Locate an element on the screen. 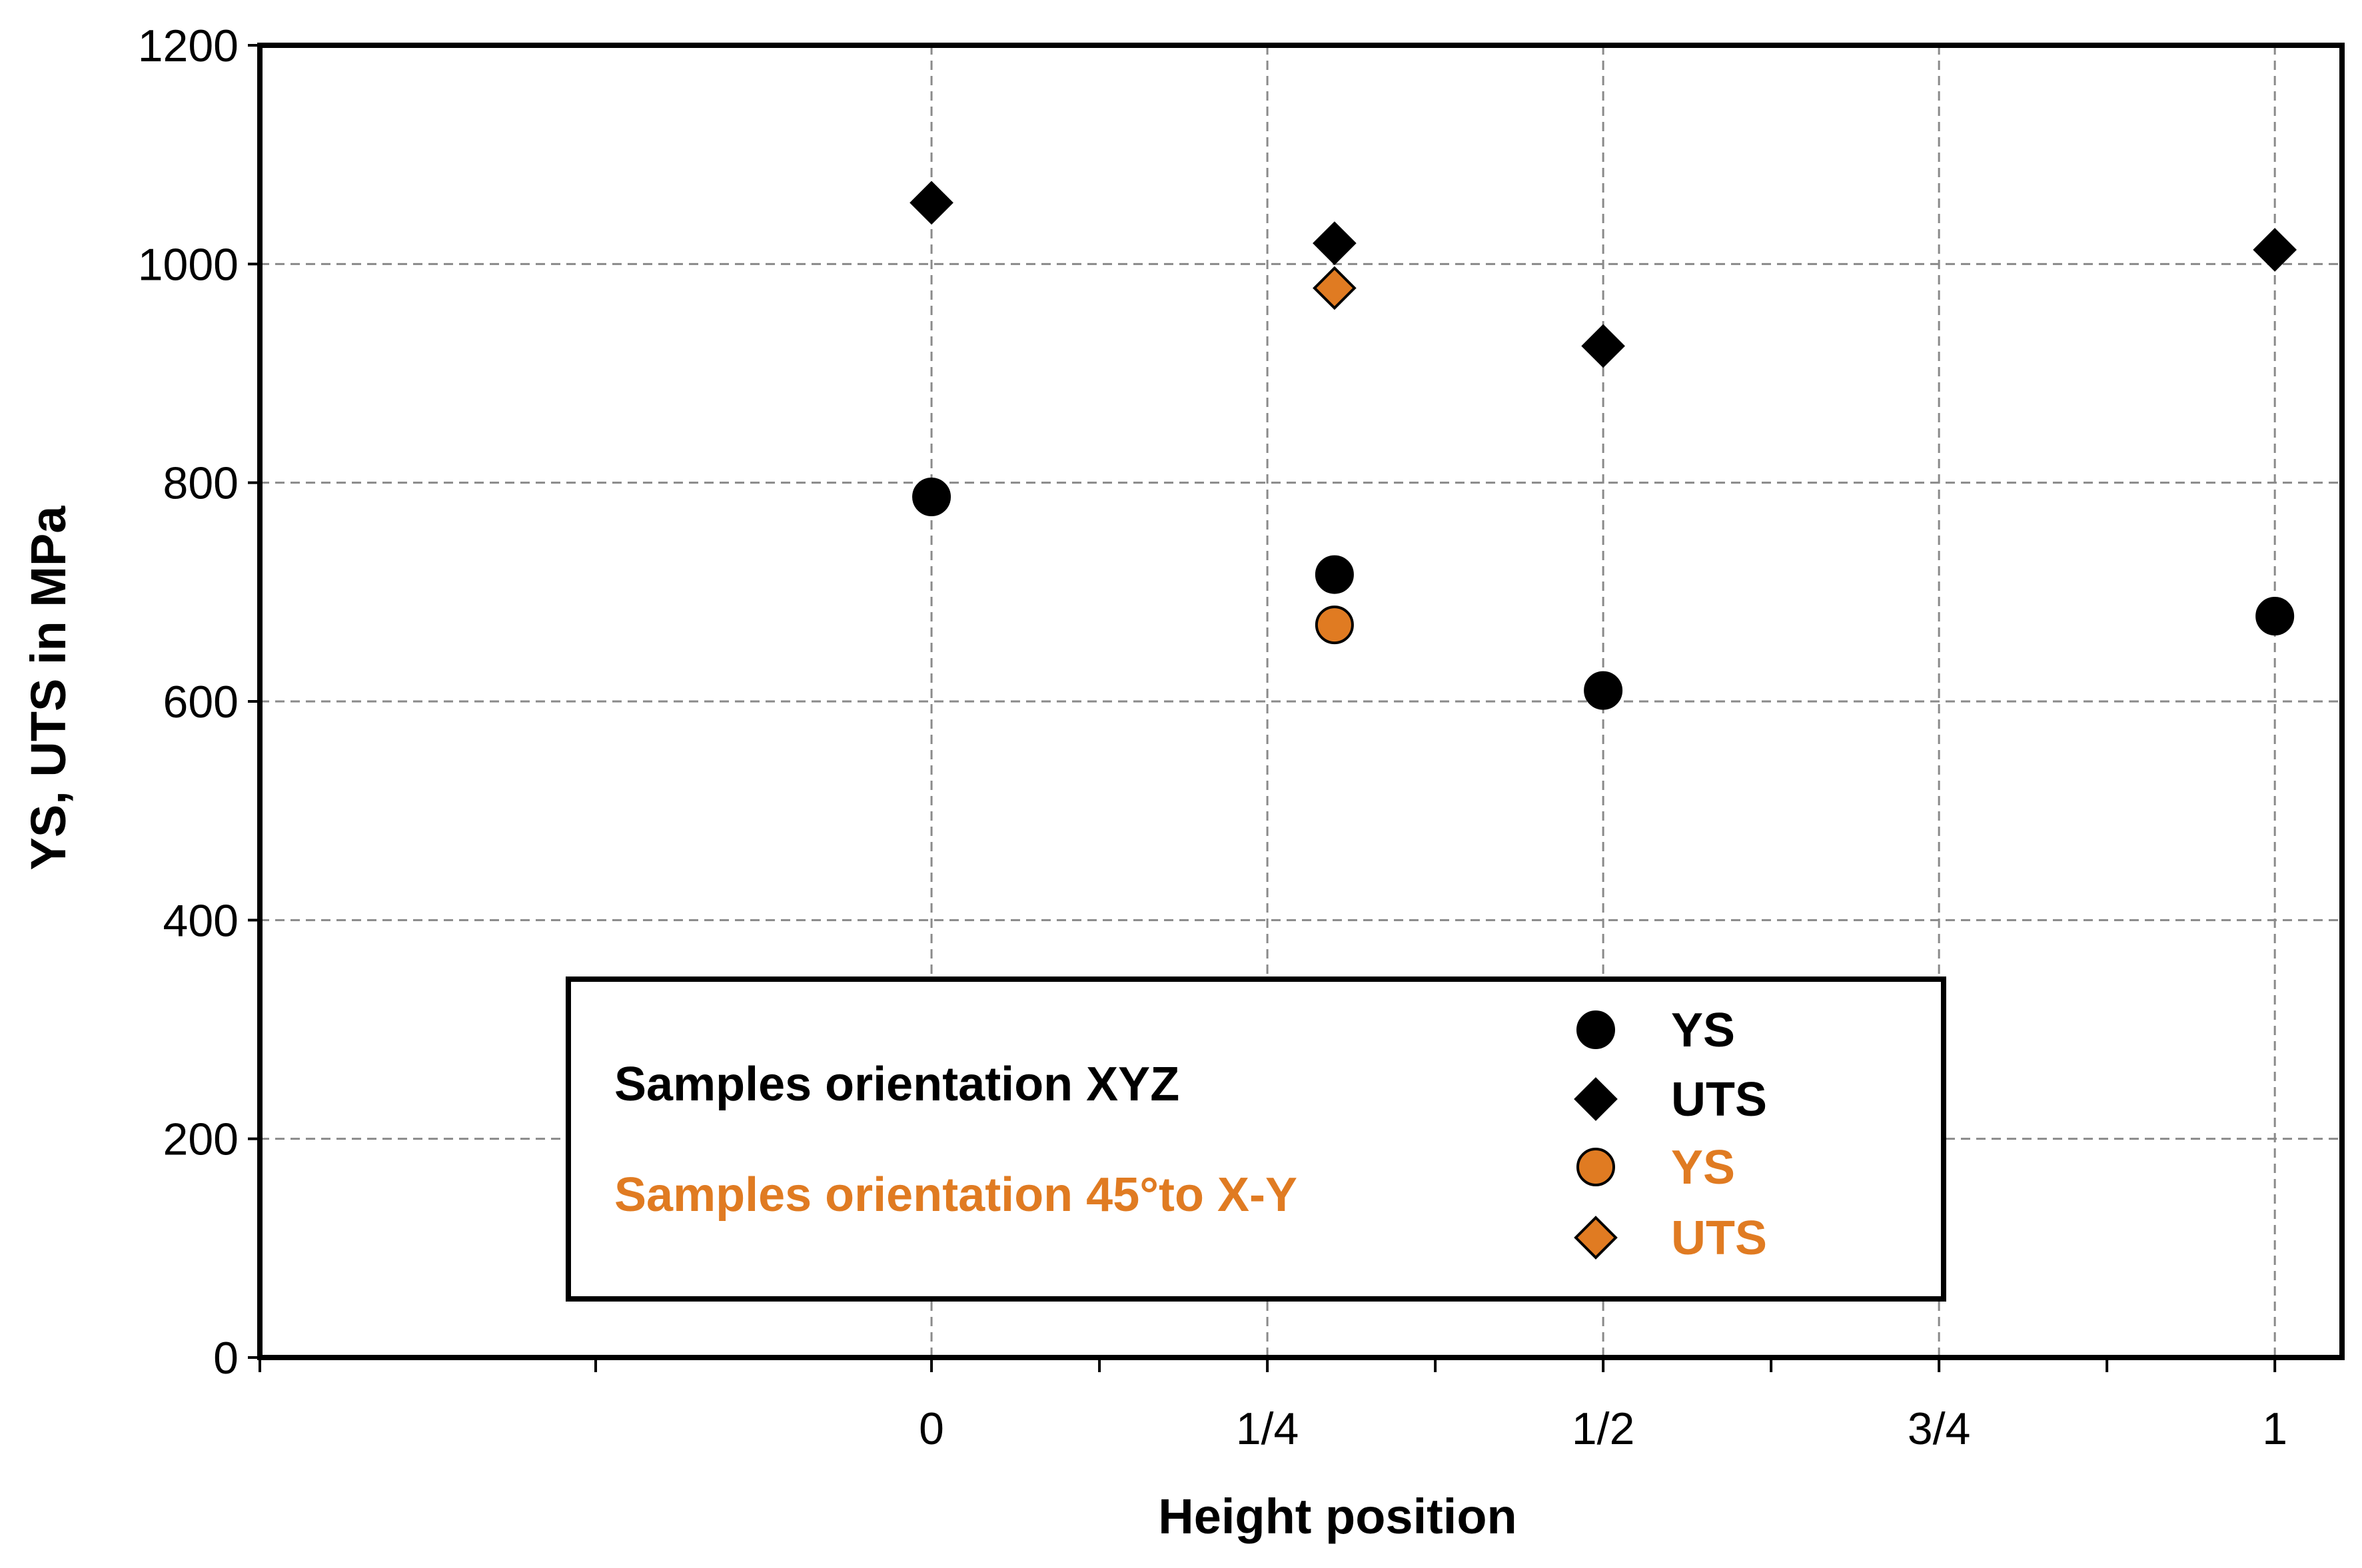 The height and width of the screenshot is (1568, 2362). x-tick-label: 1/4 is located at coordinates (1267, 1428).